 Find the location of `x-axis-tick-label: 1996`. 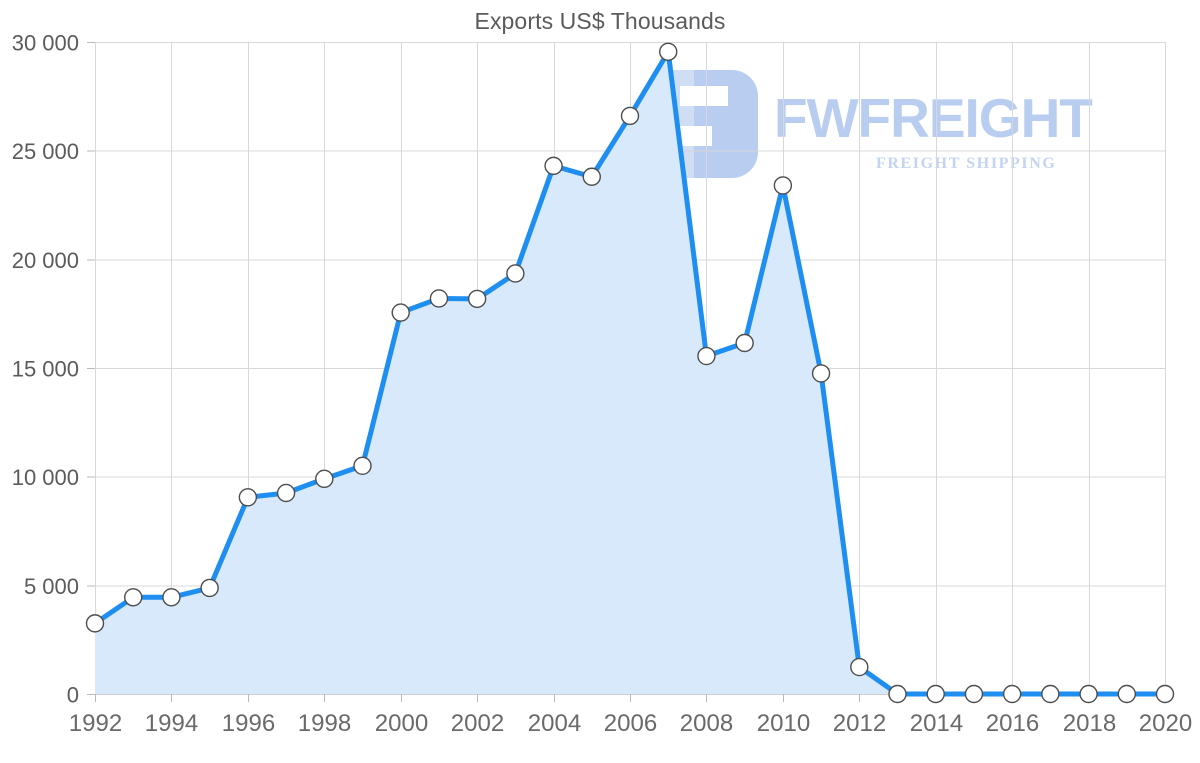

x-axis-tick-label: 1996 is located at coordinates (248, 723).